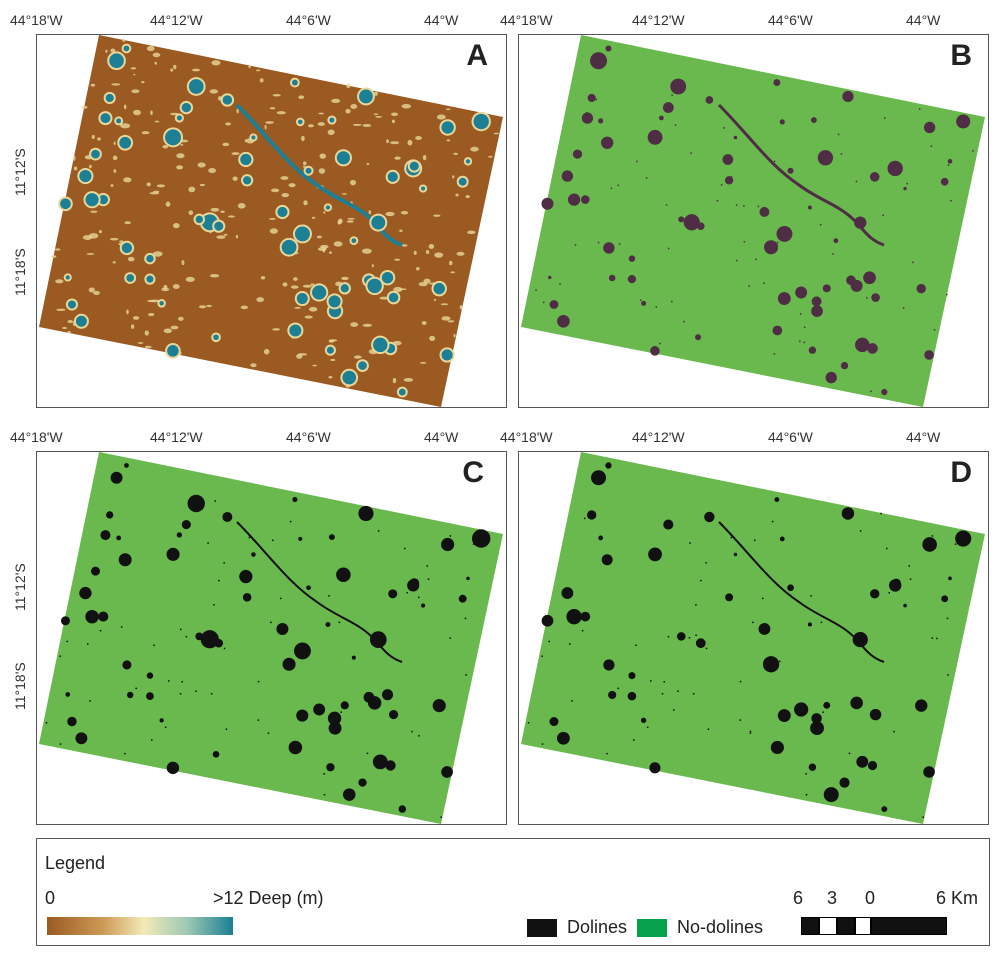 The image size is (1003, 955). I want to click on lat-tick-a-1: 11°12'S, so click(20, 172).